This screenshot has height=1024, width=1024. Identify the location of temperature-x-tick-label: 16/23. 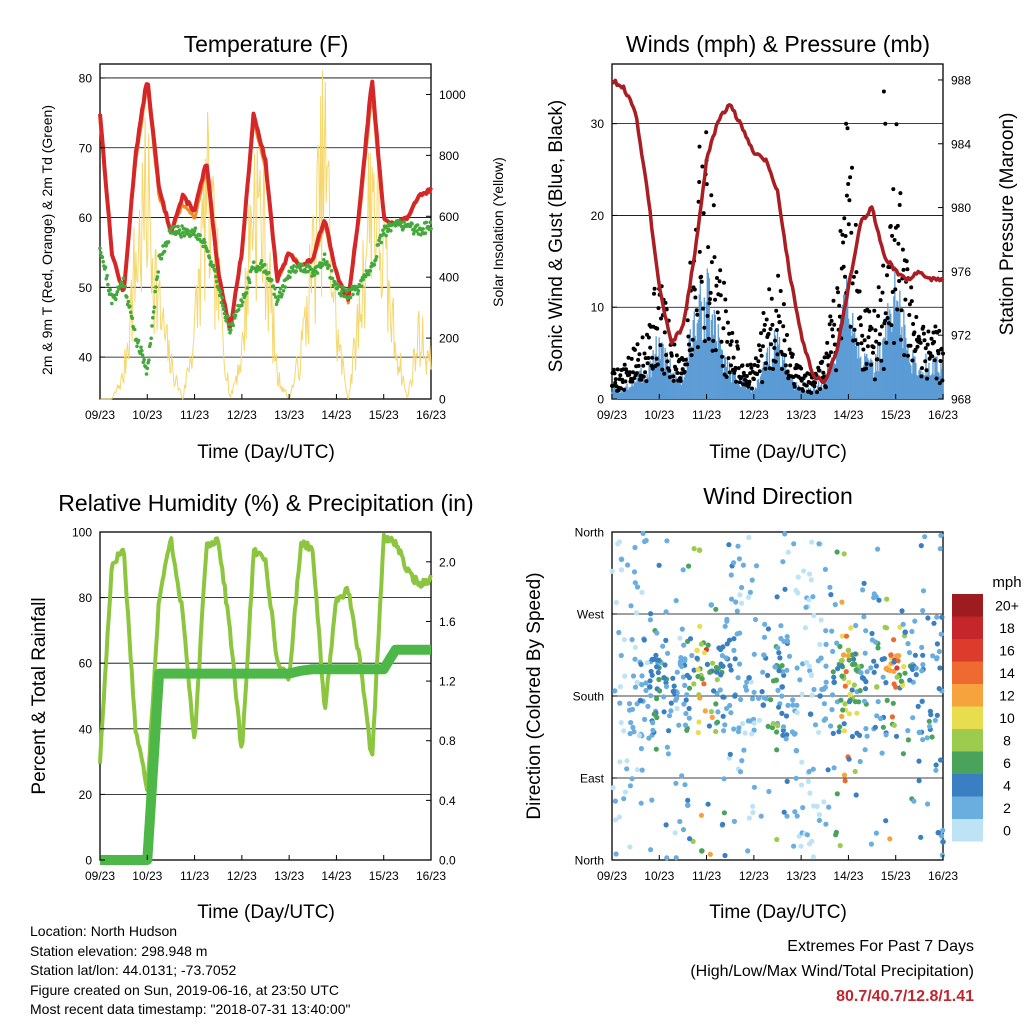
(431, 415).